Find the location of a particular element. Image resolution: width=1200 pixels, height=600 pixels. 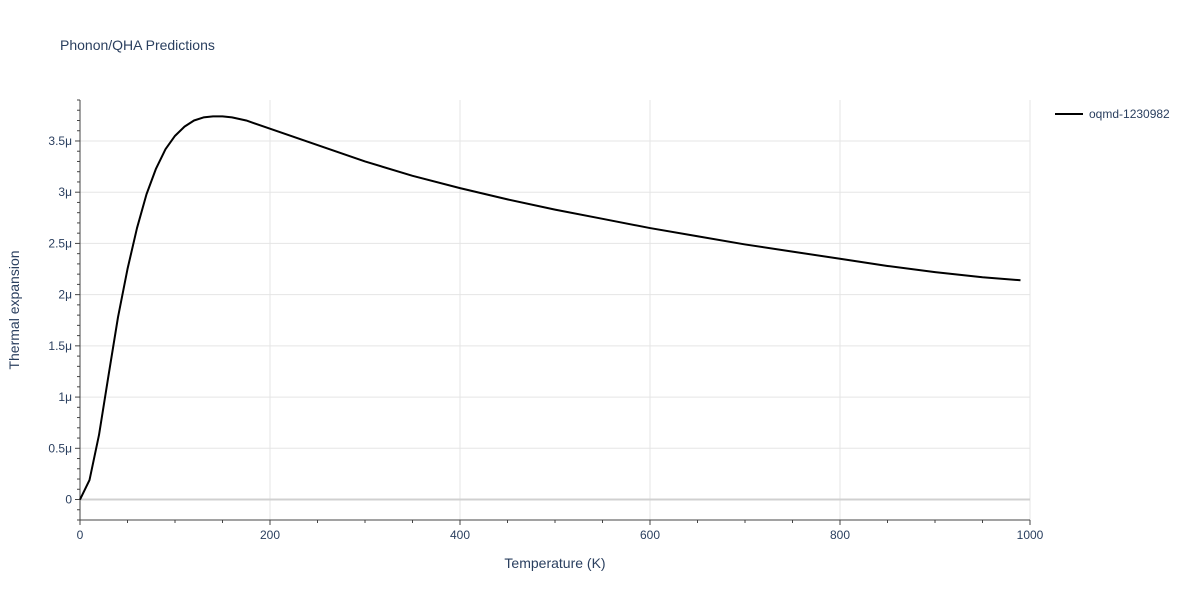

y-tick-label: 1.5μ is located at coordinates (60, 346).